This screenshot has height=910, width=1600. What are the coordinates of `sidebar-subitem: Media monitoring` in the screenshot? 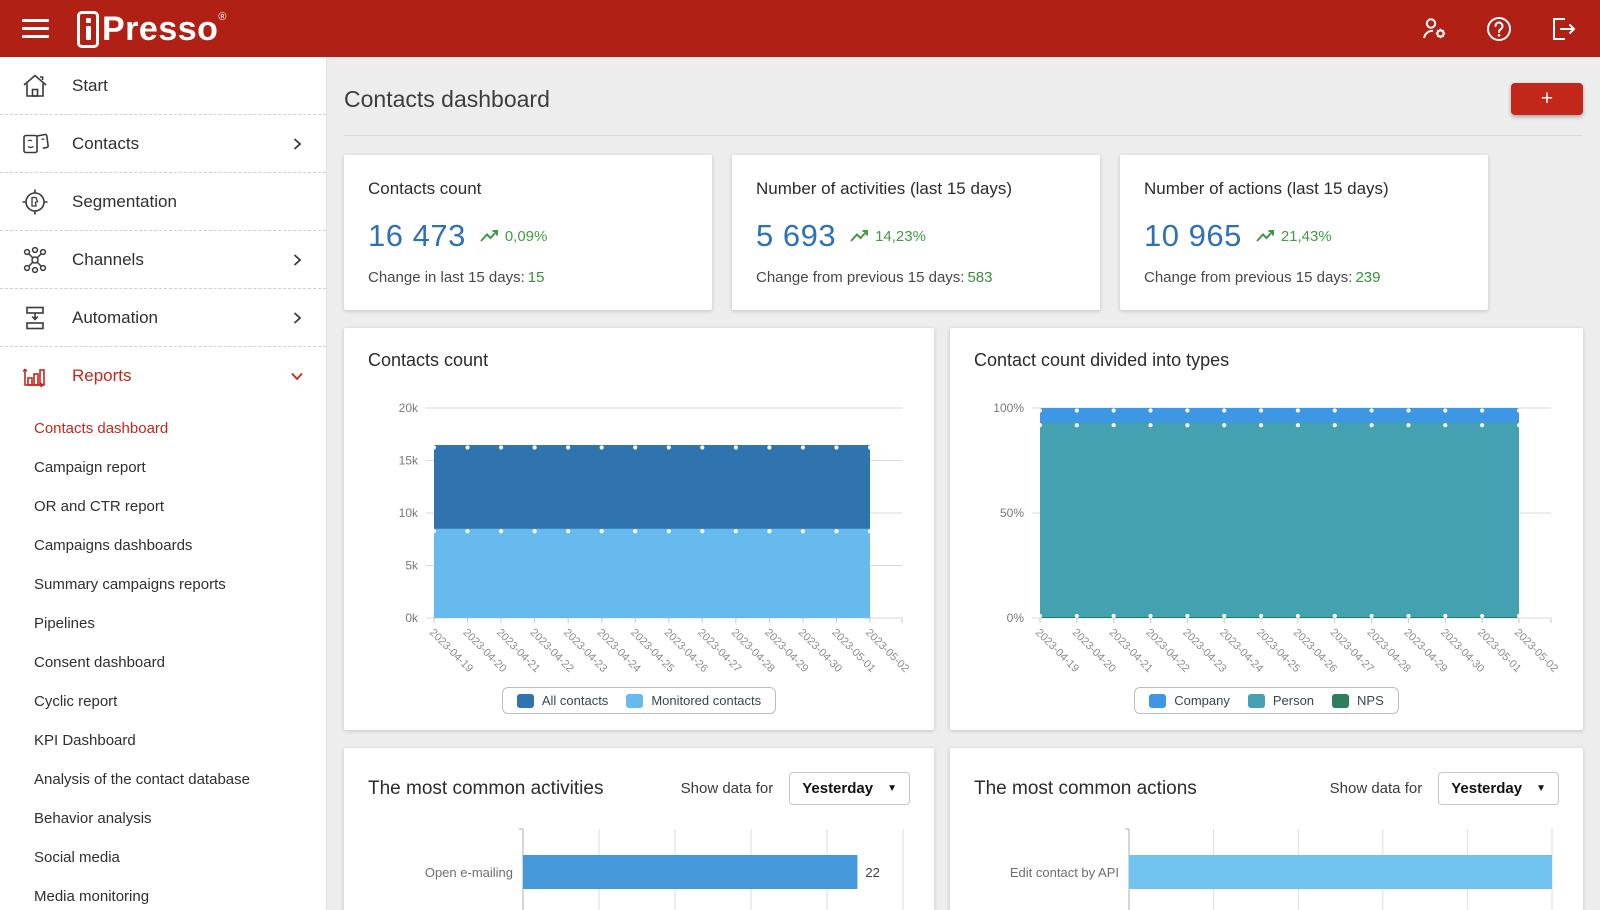 It's located at (92, 896).